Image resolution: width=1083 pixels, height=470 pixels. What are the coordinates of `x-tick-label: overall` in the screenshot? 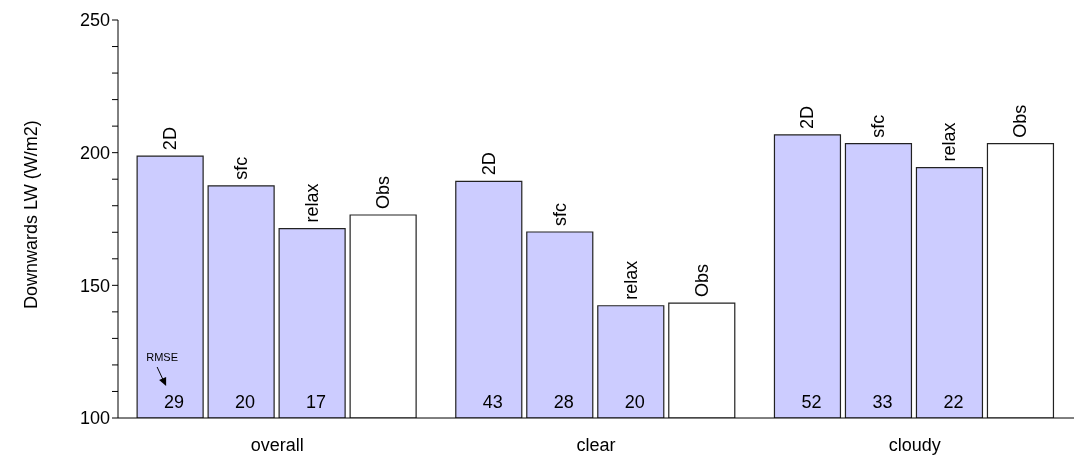 It's located at (277, 444).